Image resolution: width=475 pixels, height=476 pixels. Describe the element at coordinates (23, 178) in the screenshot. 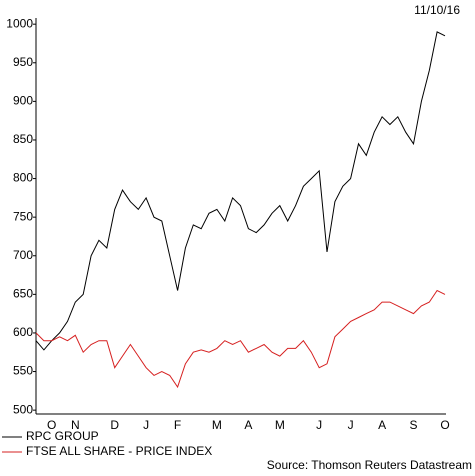

I see `y-tick-label: 800` at that location.